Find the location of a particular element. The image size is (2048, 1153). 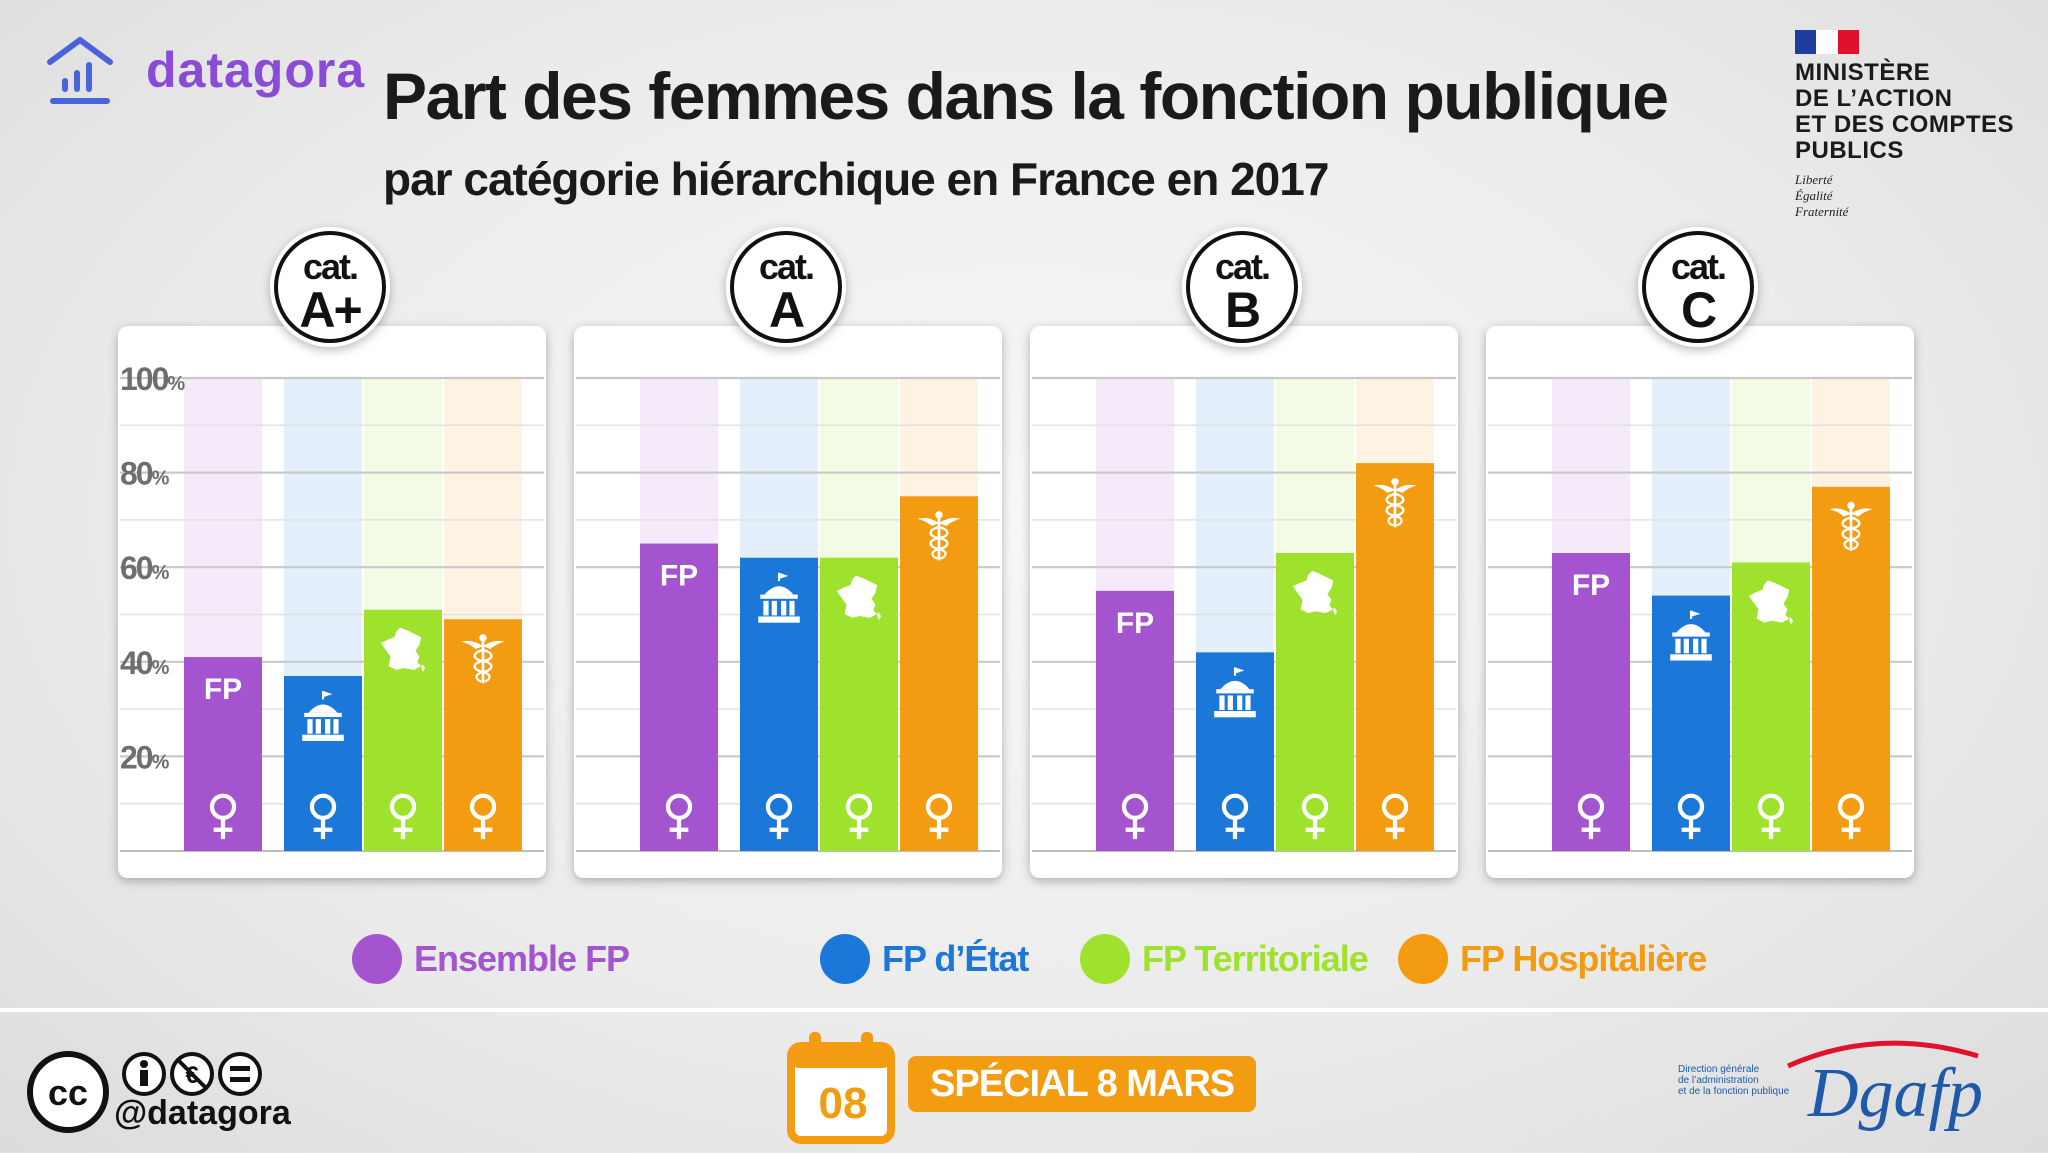

legend-label: FP d’État is located at coordinates (955, 958).